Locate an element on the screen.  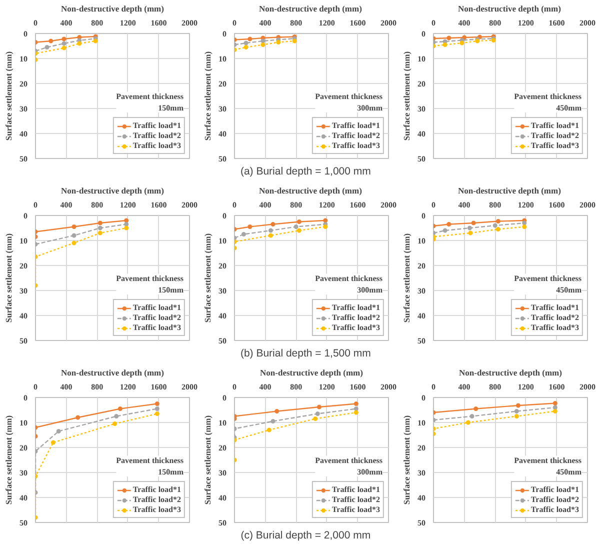
text: (c) Burial depth = 2,000 mm is located at coordinates (305, 536).